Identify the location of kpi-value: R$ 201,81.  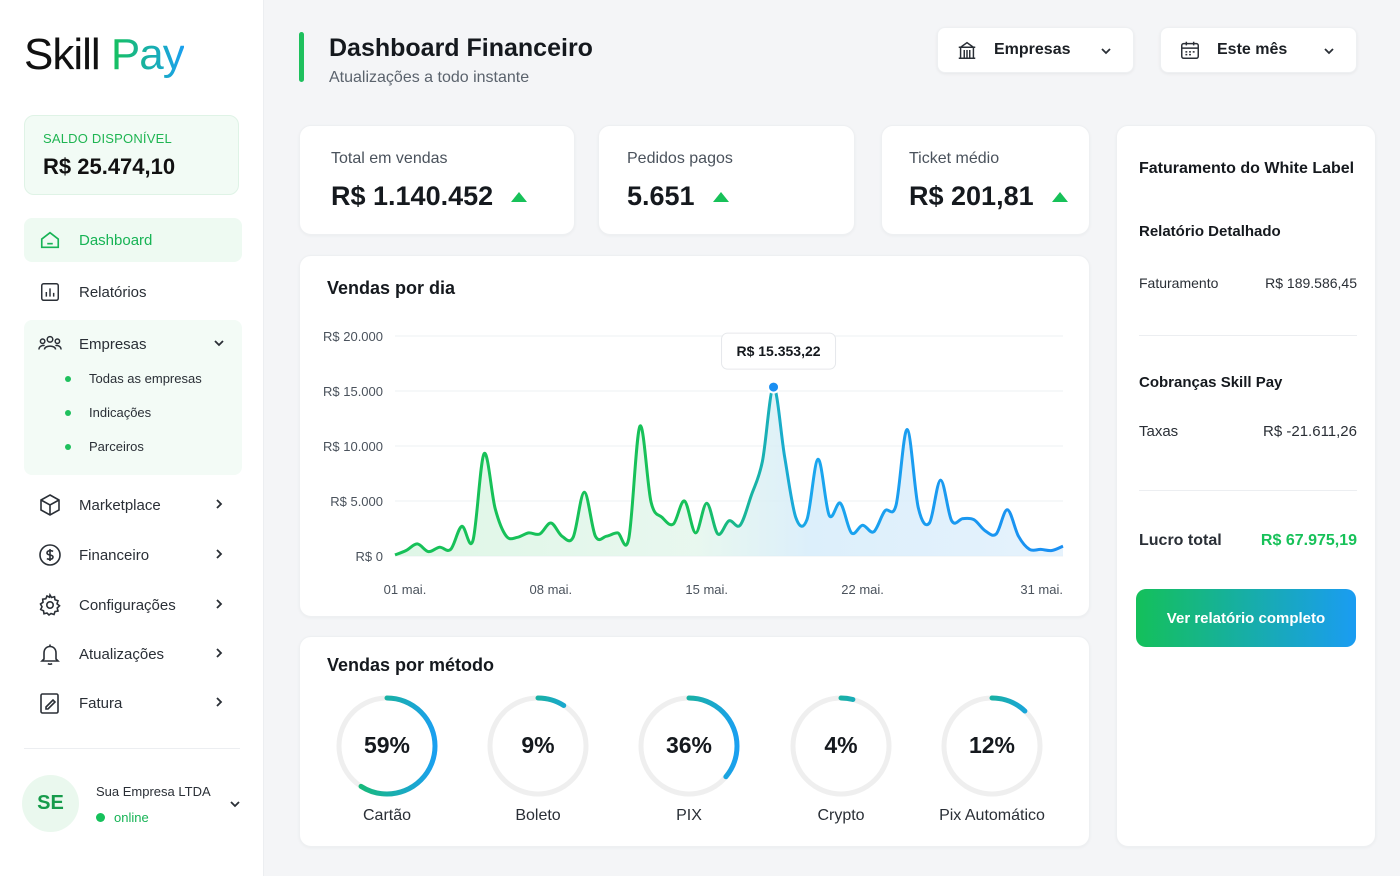
(988, 196).